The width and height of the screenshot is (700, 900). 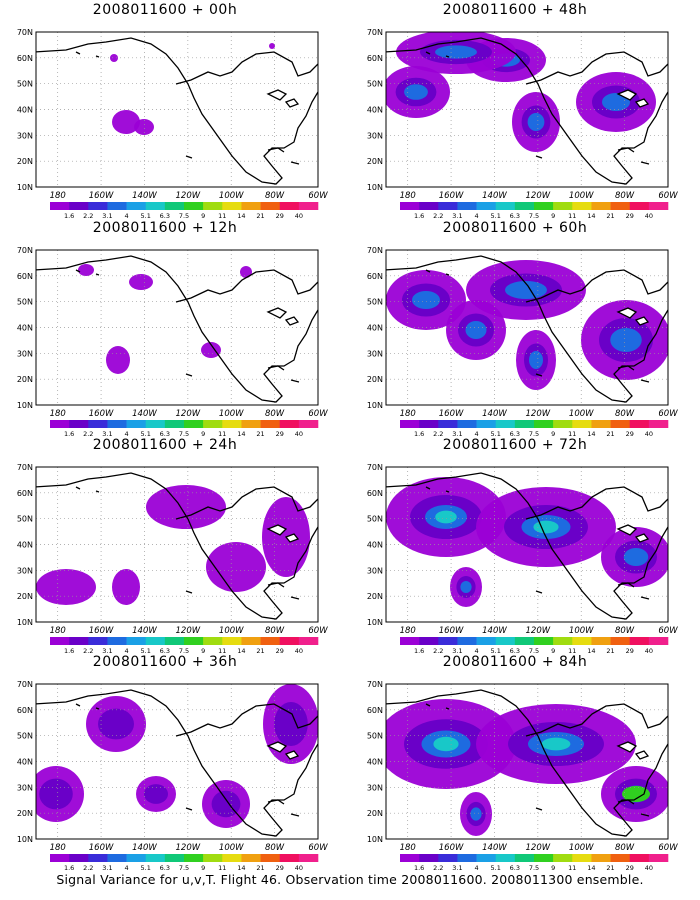 What do you see at coordinates (222, 216) in the screenshot?
I see `colorbar-label: 11` at bounding box center [222, 216].